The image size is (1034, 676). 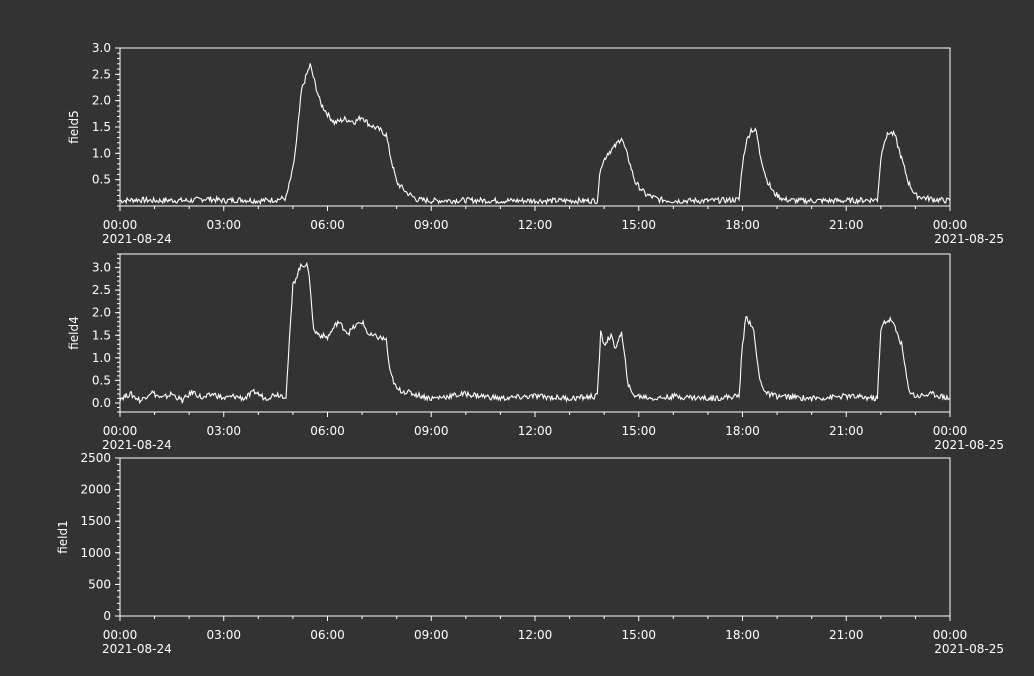 I want to click on y-tick-label-2: 3.0, so click(x=101, y=268).